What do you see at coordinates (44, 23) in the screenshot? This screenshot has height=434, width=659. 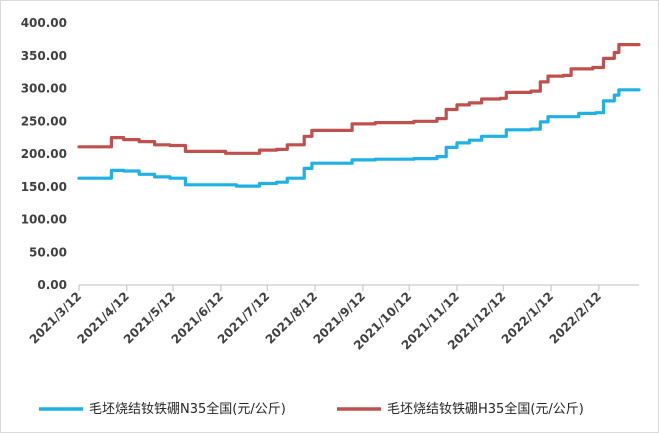 I see `y-tick-label: 400.00` at bounding box center [44, 23].